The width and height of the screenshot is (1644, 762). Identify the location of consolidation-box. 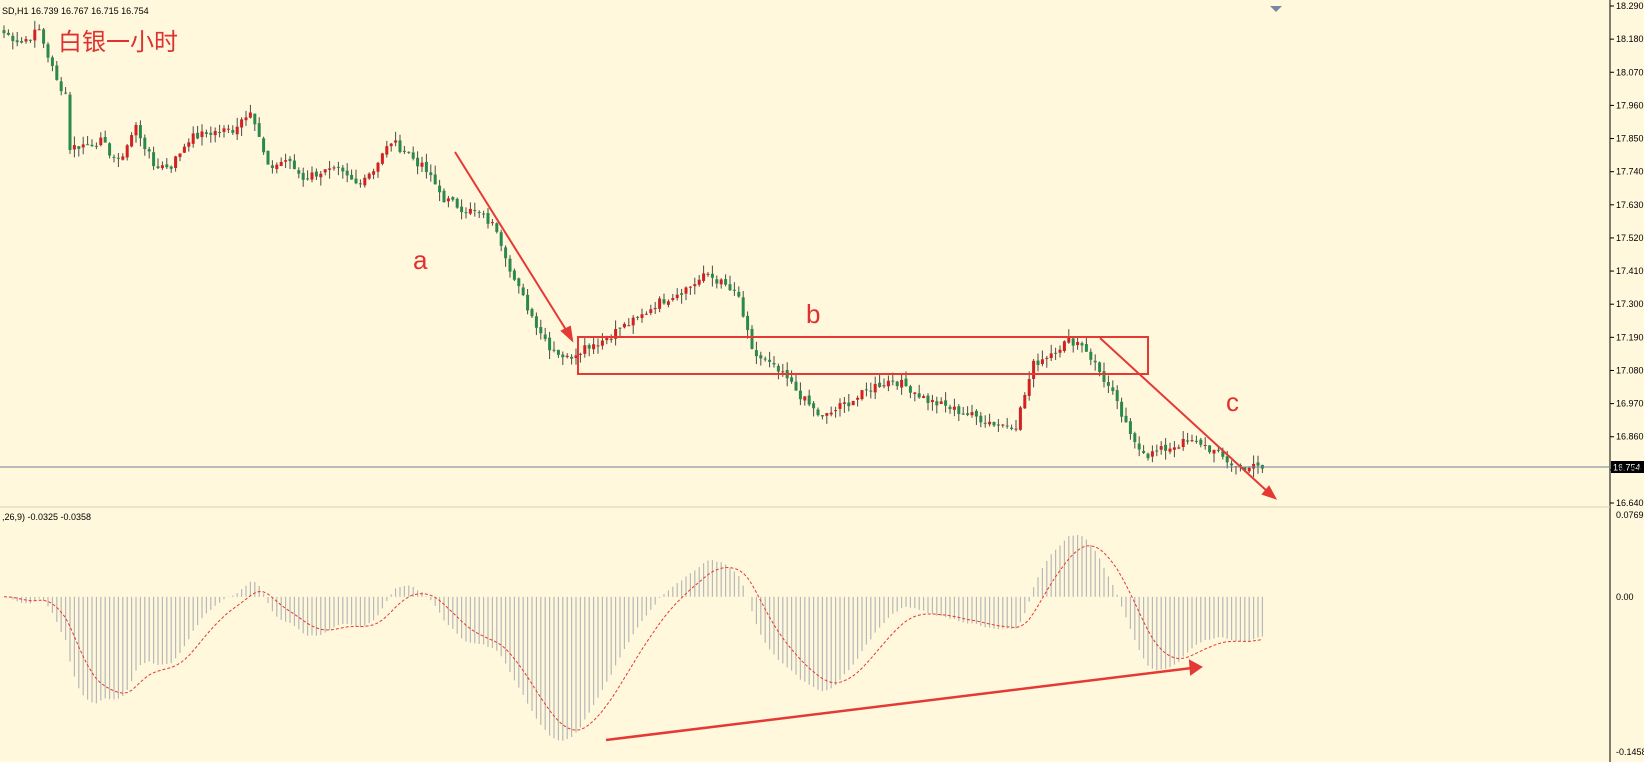
(863, 355).